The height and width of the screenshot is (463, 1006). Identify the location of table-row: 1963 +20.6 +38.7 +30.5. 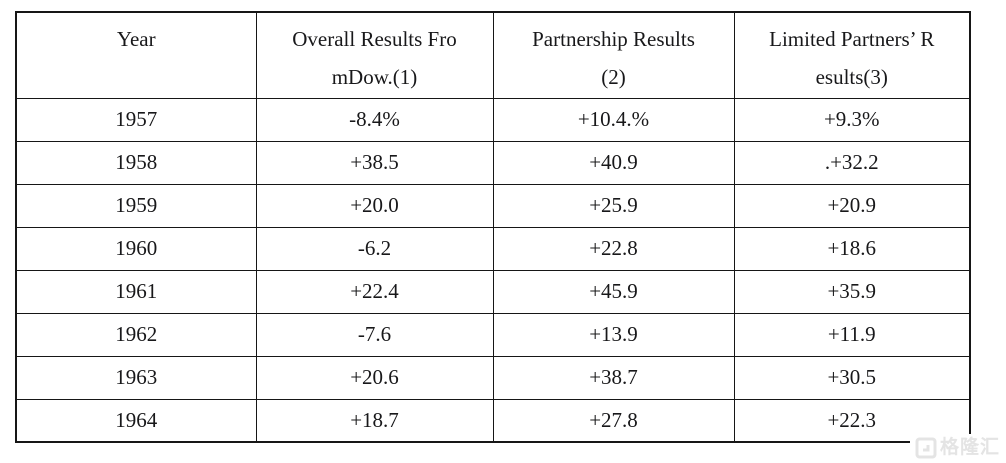
(493, 377).